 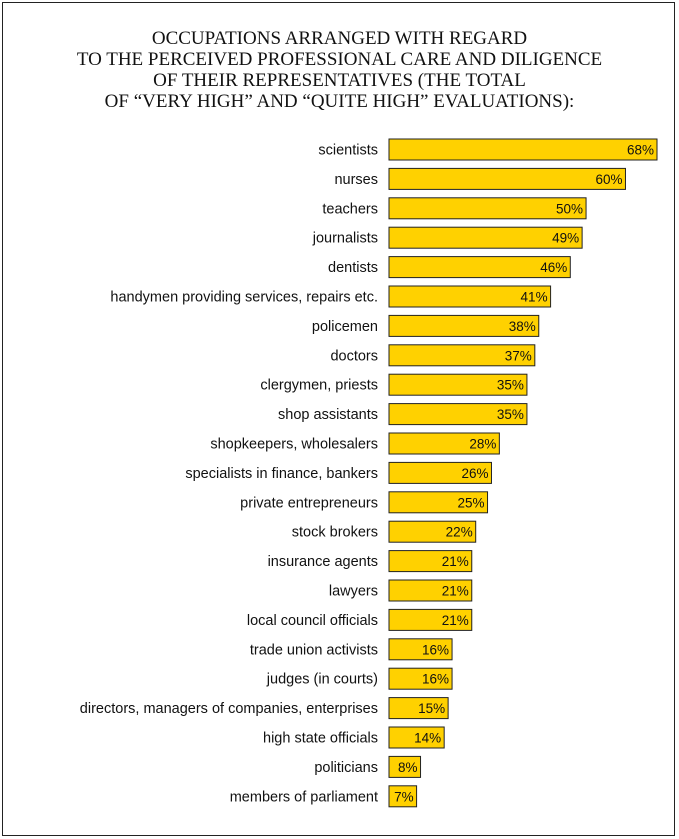 What do you see at coordinates (322, 680) in the screenshot?
I see `category-label: judges (in courts)` at bounding box center [322, 680].